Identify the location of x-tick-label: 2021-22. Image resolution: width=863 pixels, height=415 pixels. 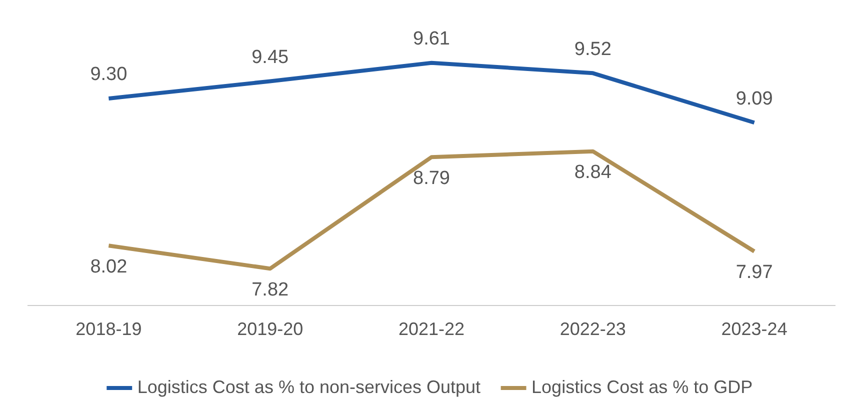
(431, 329).